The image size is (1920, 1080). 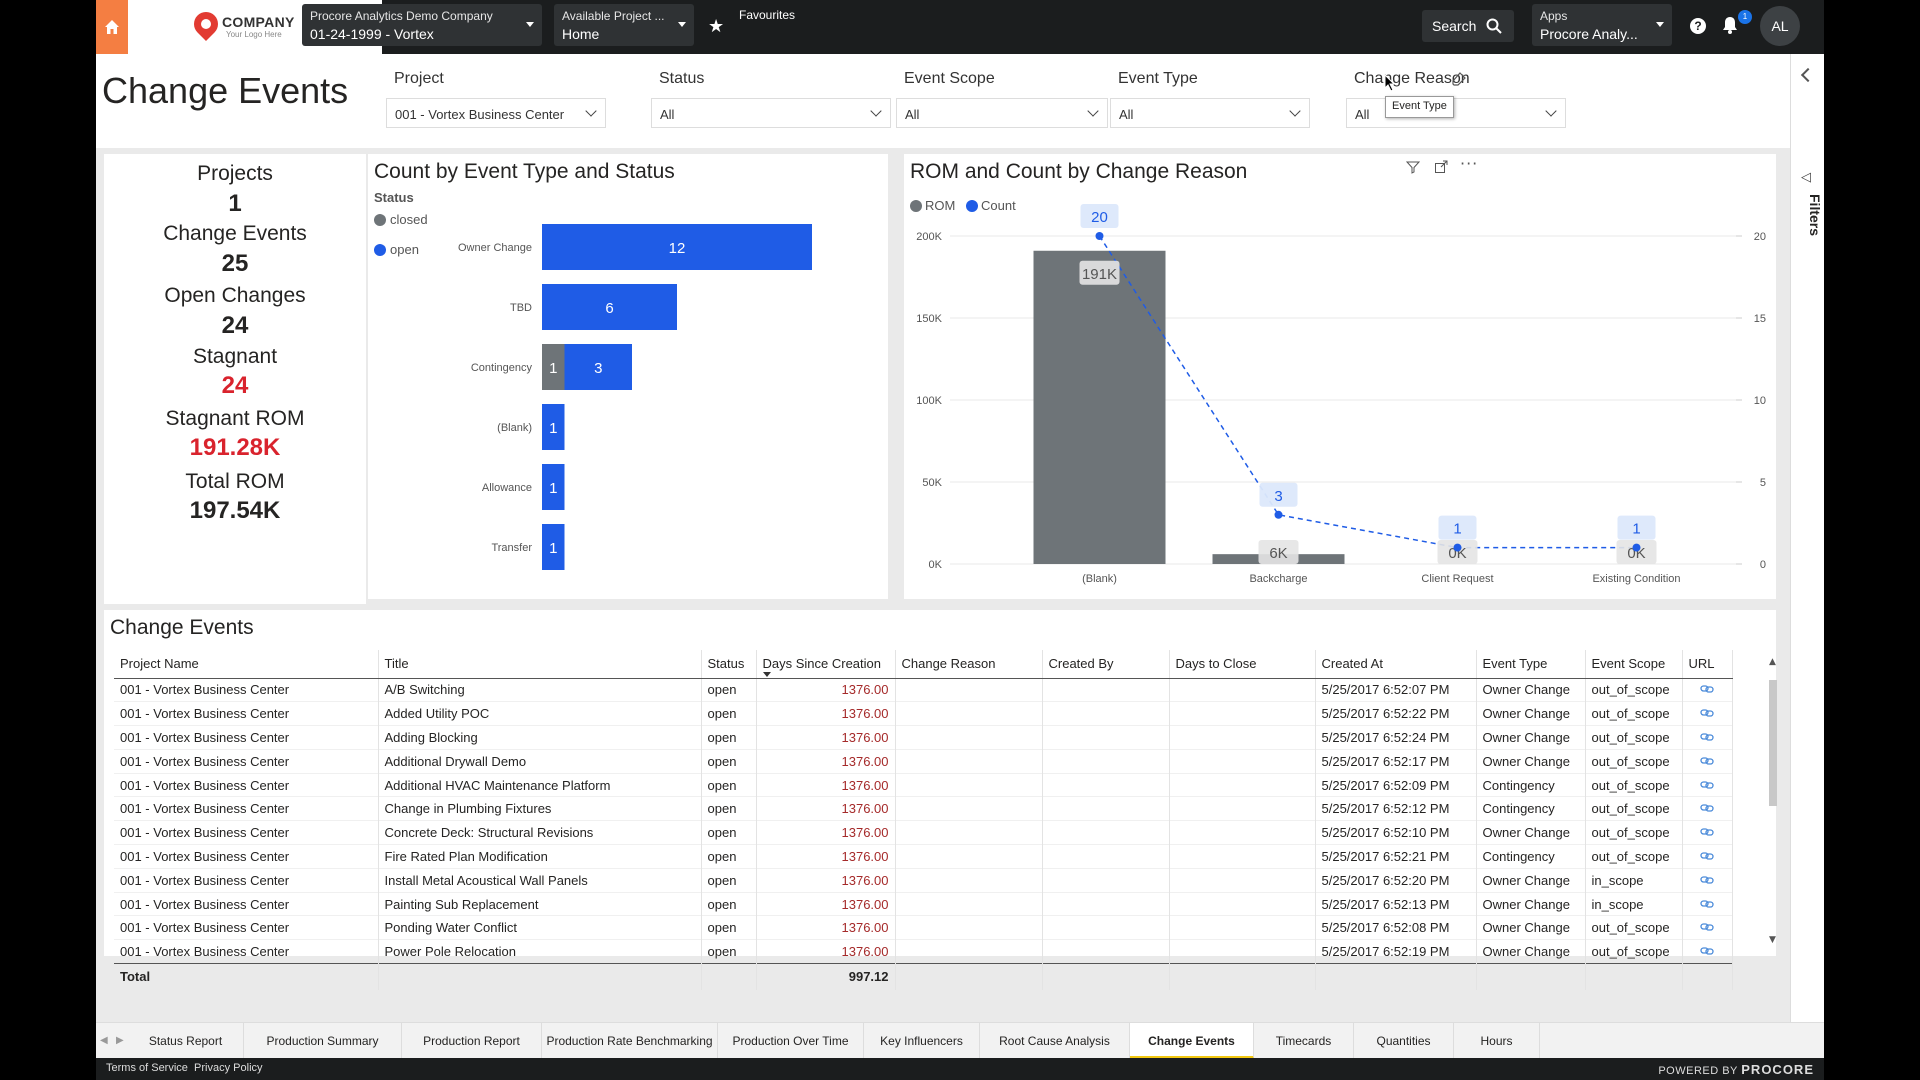 I want to click on favourite-star-icon: ★, so click(x=716, y=26).